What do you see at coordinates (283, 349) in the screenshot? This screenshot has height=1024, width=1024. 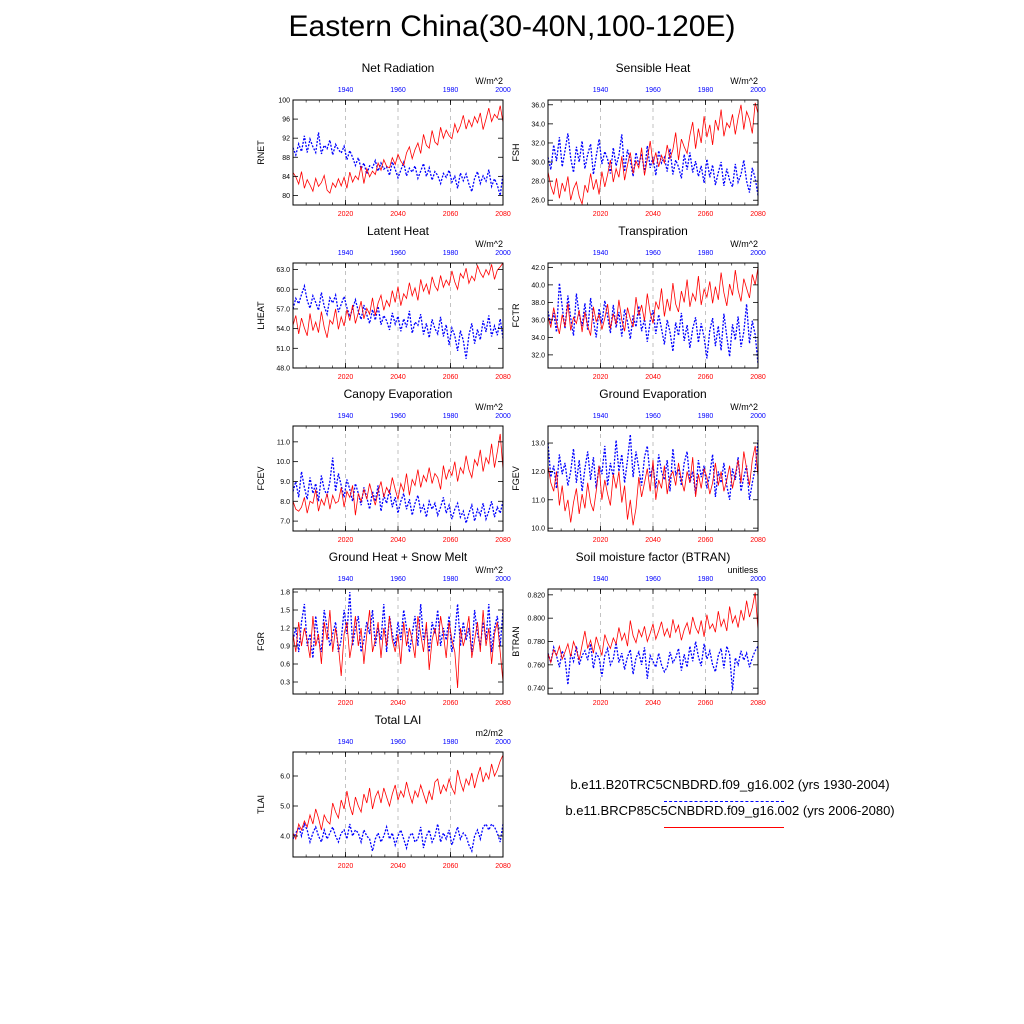 I see `y-tick-label: 51.0` at bounding box center [283, 349].